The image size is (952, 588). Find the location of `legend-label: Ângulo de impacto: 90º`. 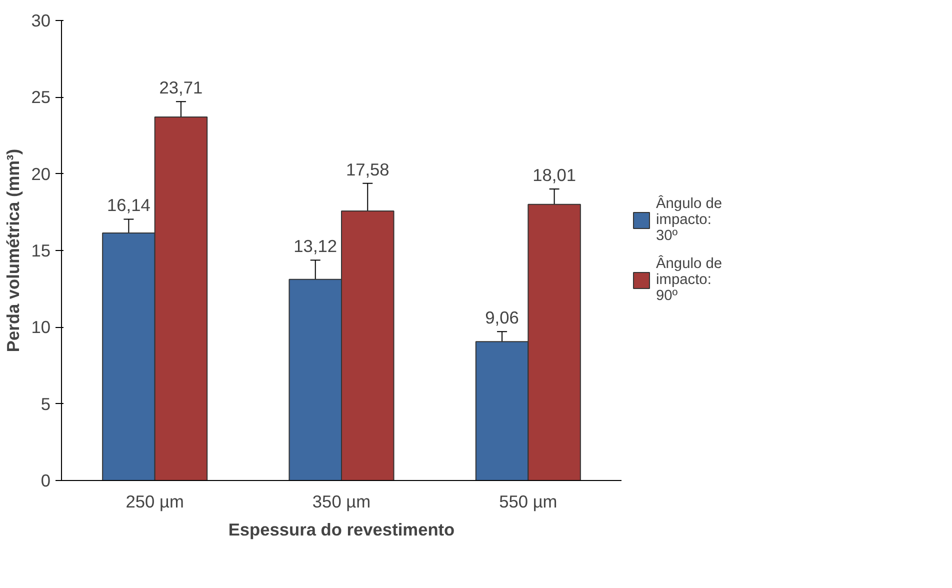

legend-label: Ângulo de impacto: 90º is located at coordinates (689, 280).